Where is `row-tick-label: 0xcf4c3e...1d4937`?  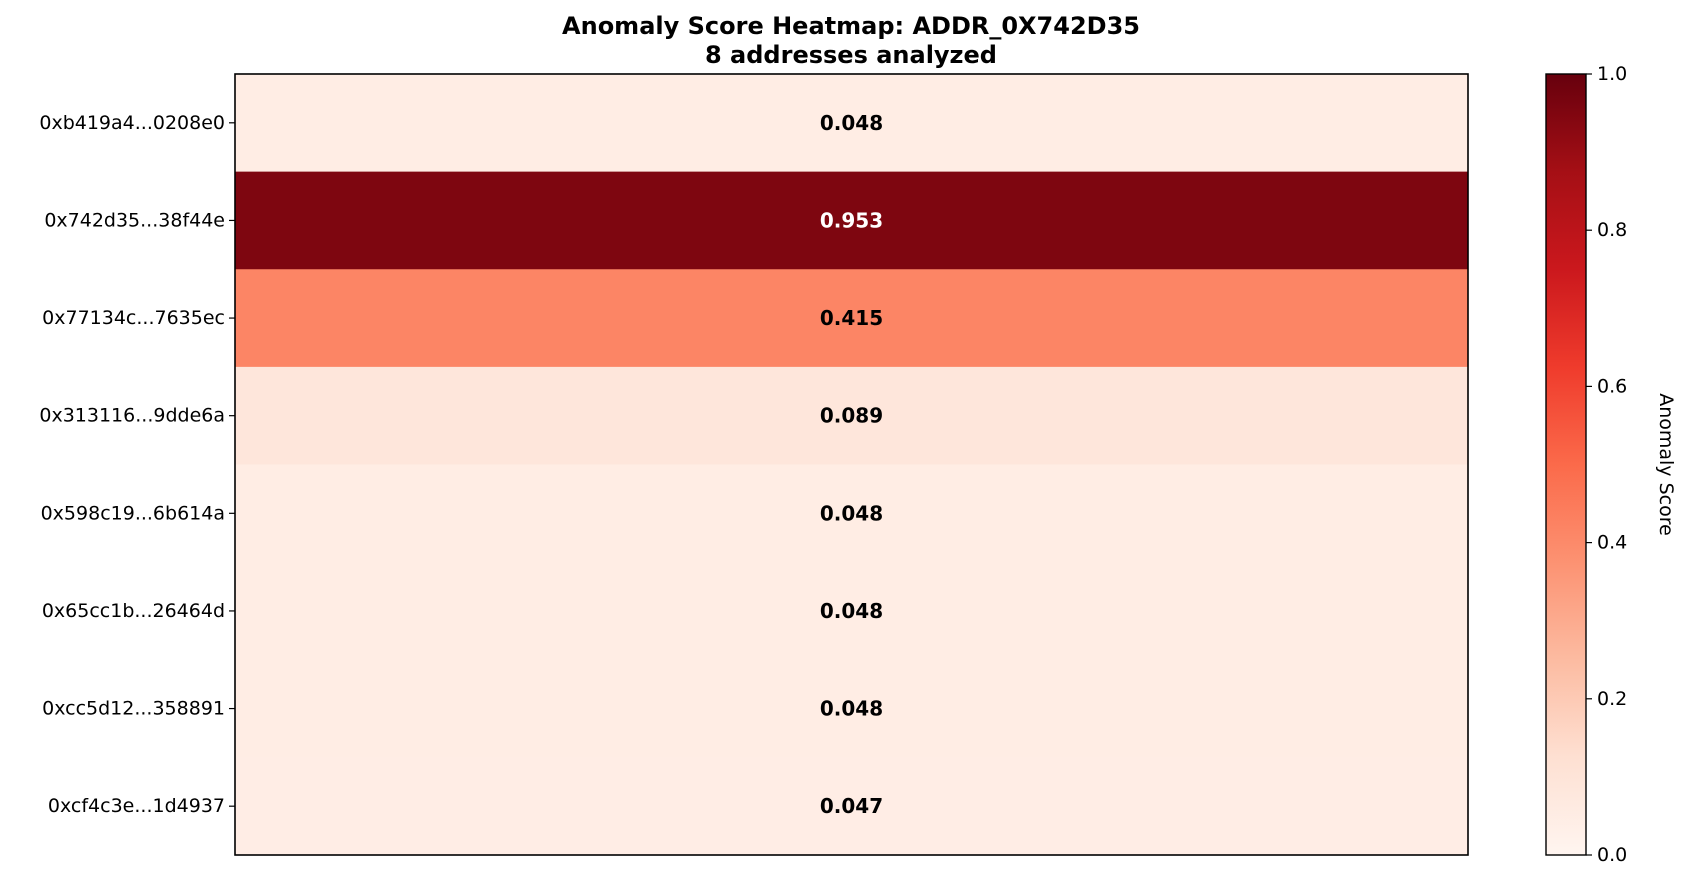 row-tick-label: 0xcf4c3e...1d4937 is located at coordinates (136, 806).